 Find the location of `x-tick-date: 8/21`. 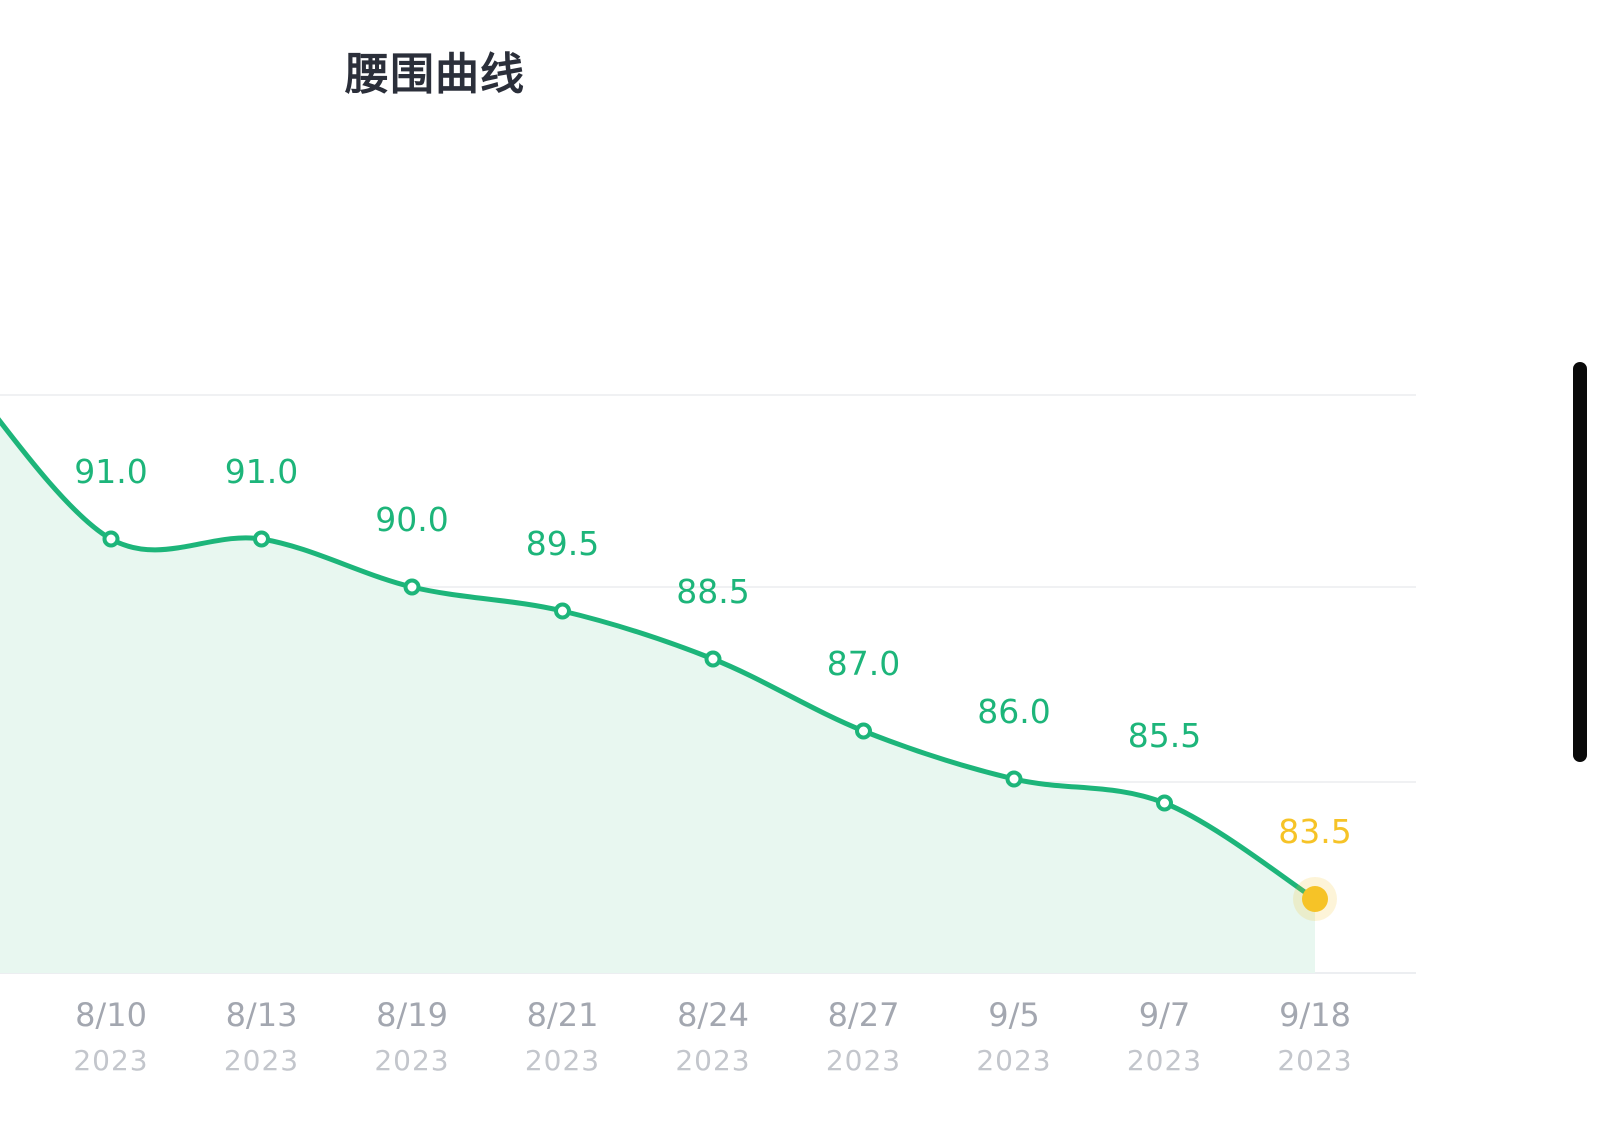

x-tick-date: 8/21 is located at coordinates (563, 1015).